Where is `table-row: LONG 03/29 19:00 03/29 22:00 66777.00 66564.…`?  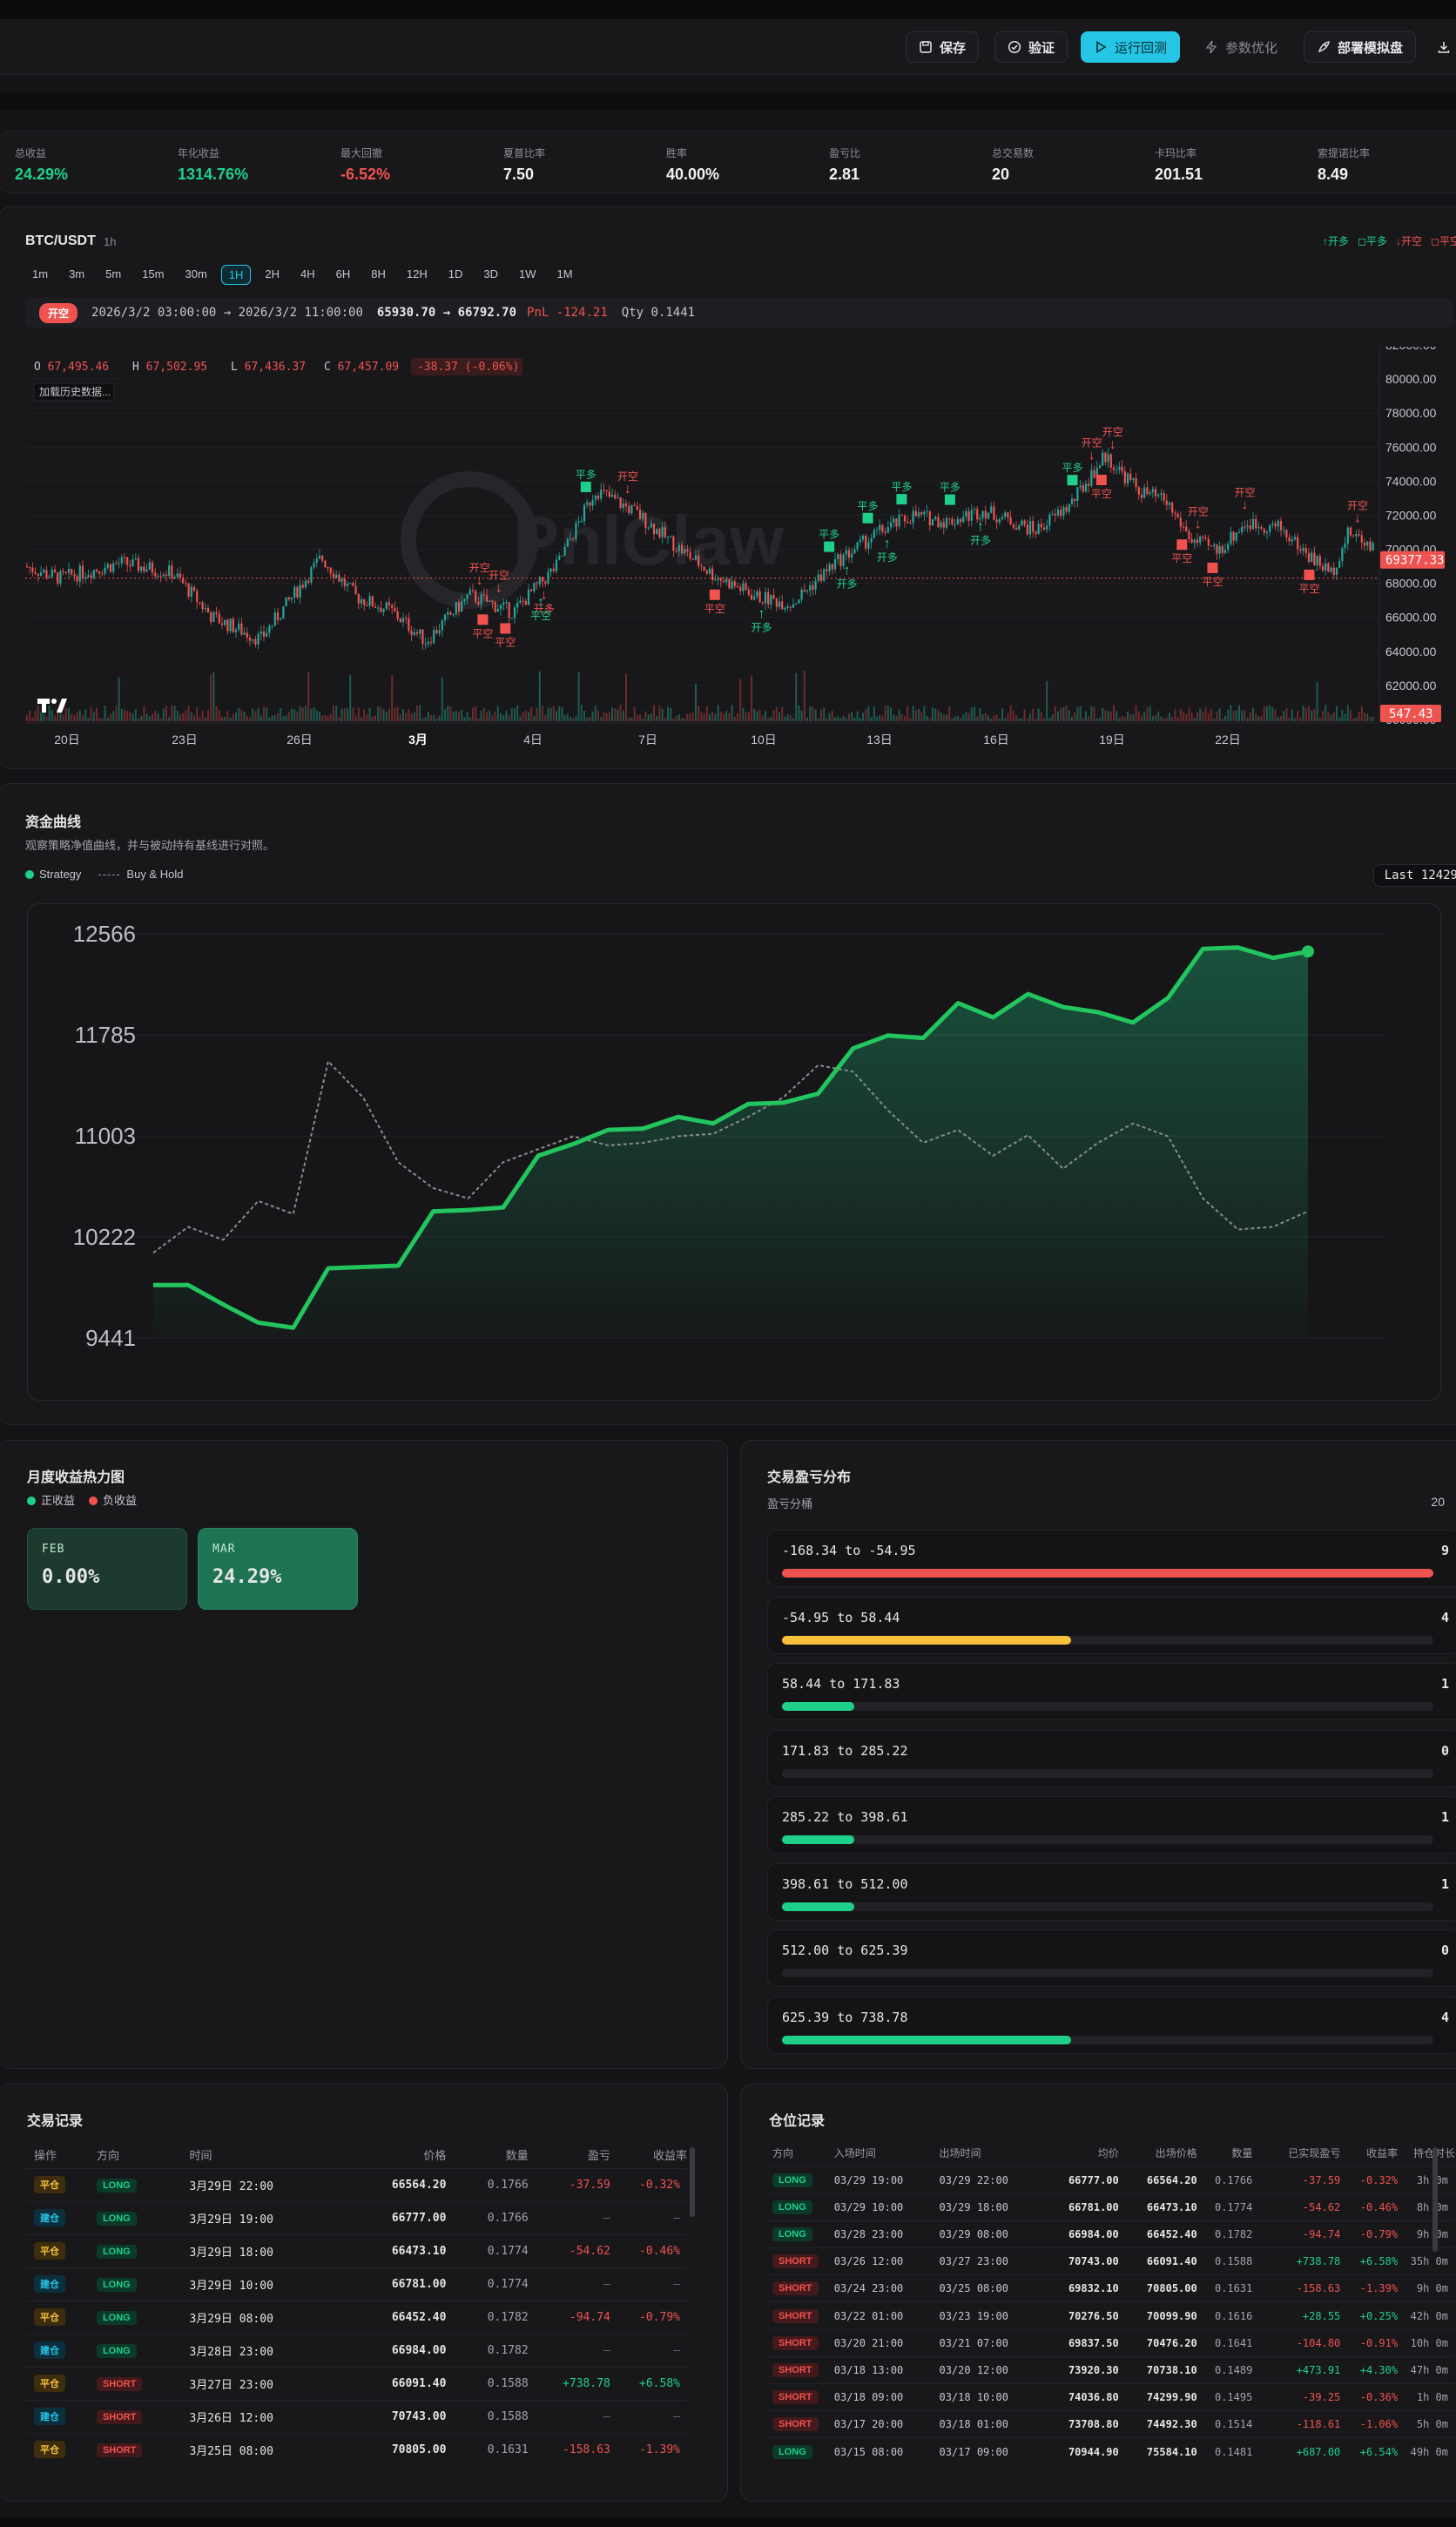
table-row: LONG 03/29 19:00 03/29 22:00 66777.00 66564.… is located at coordinates (1111, 2180).